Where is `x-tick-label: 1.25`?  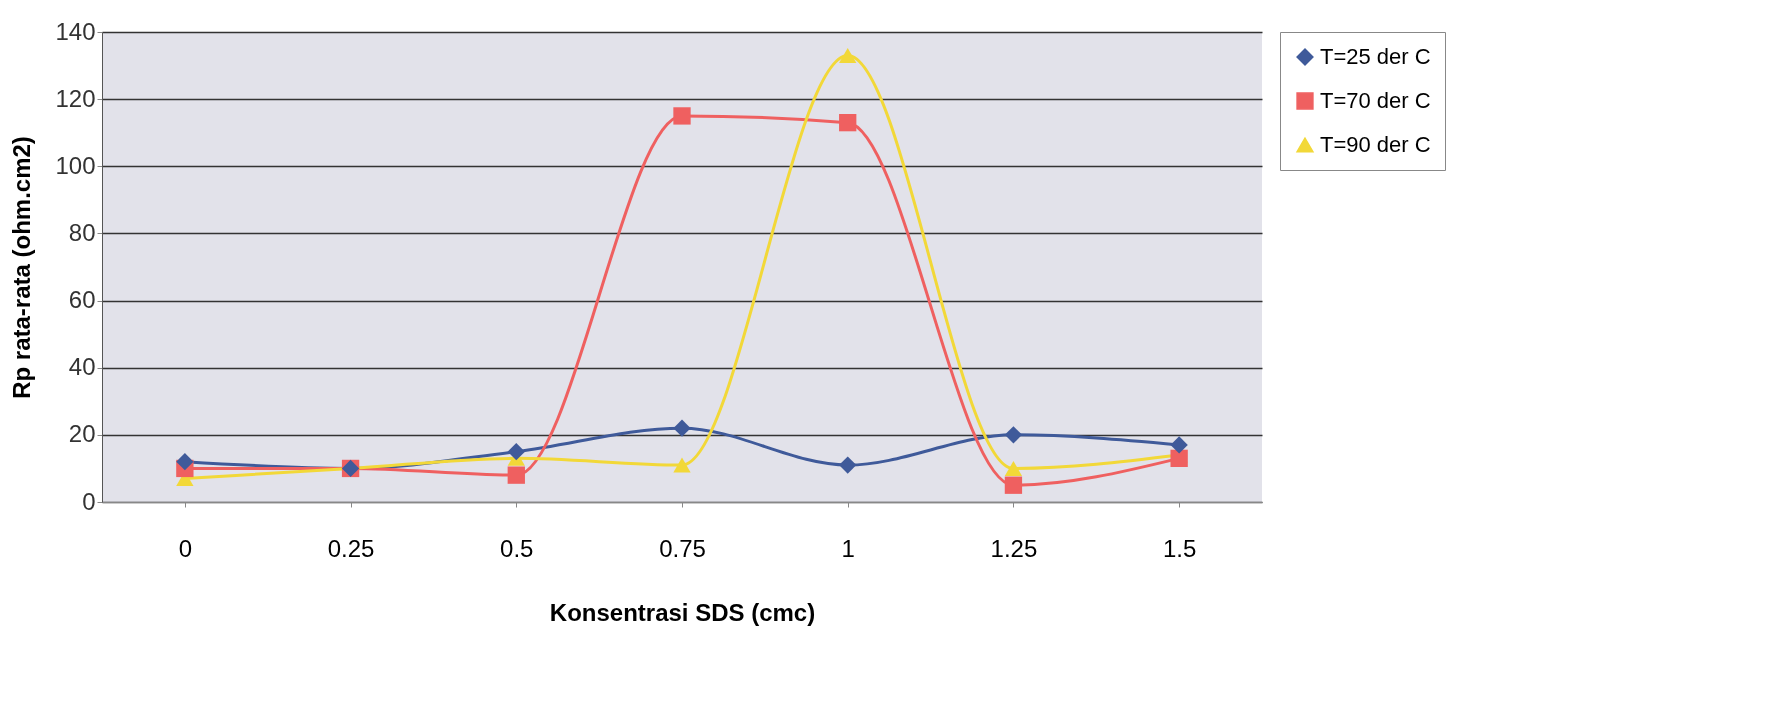
x-tick-label: 1.25 is located at coordinates (1014, 548).